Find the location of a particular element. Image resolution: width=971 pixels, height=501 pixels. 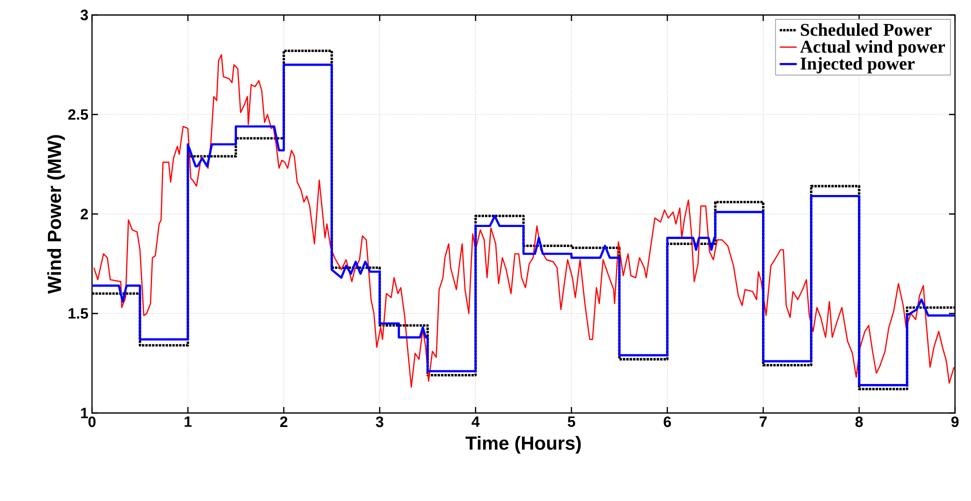

x-tick-label: 6 is located at coordinates (667, 422).